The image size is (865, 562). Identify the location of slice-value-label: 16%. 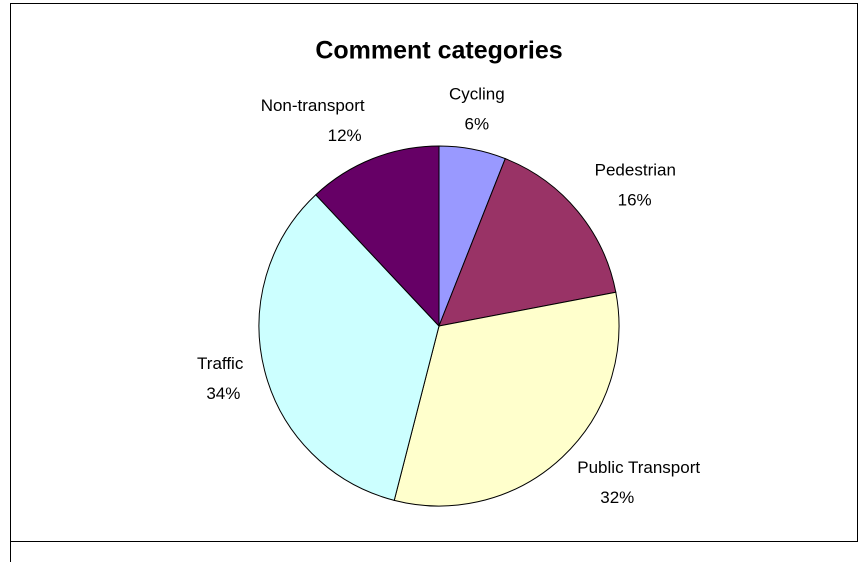
(635, 199).